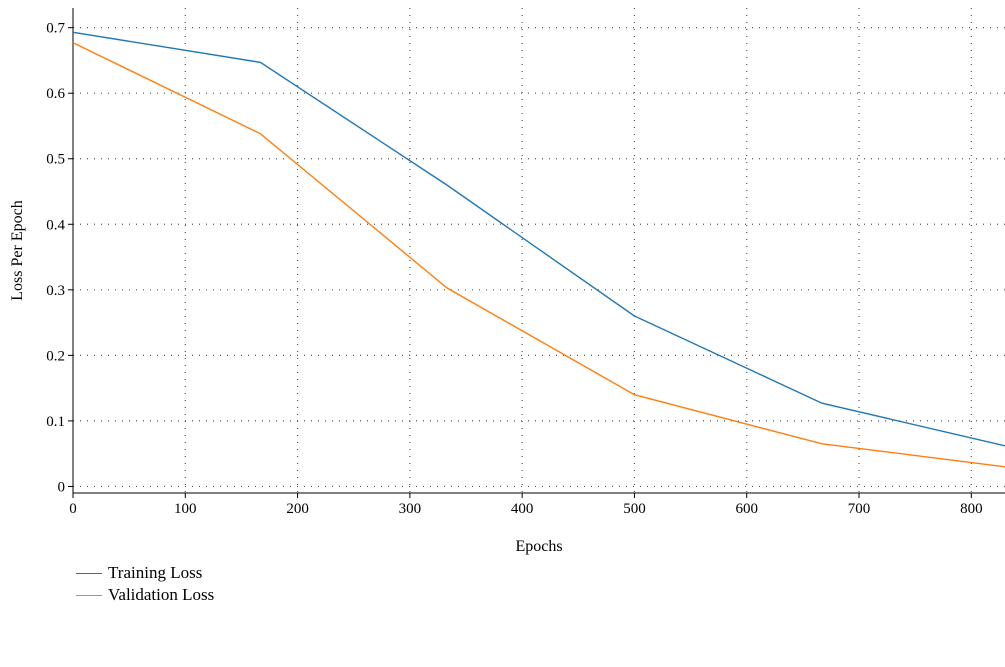 The height and width of the screenshot is (667, 1005). What do you see at coordinates (297, 509) in the screenshot?
I see `x-tick-label: 200` at bounding box center [297, 509].